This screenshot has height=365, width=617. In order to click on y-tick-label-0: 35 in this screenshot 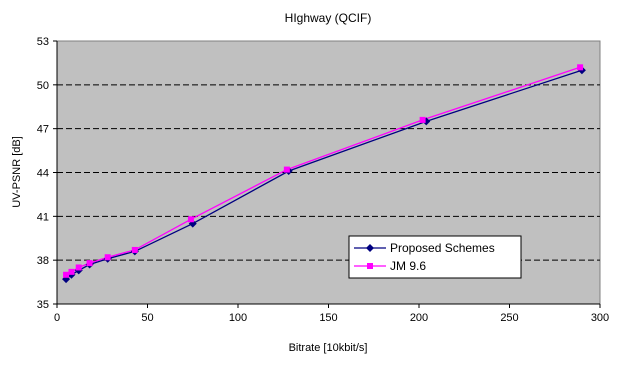, I will do `click(43, 305)`.